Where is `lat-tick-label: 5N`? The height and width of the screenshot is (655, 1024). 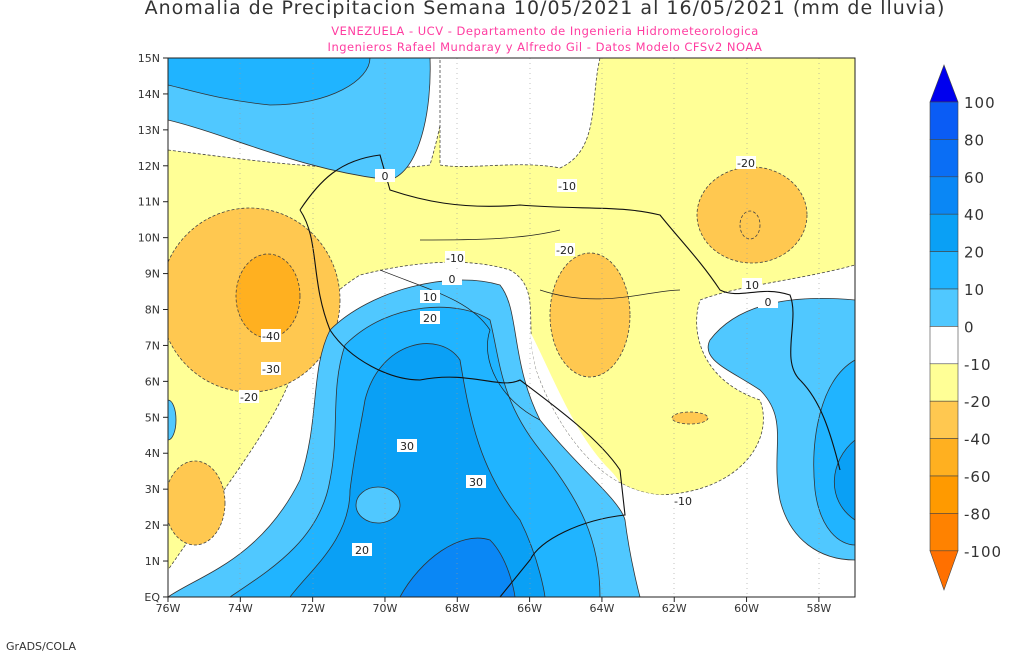 lat-tick-label: 5N is located at coordinates (152, 417).